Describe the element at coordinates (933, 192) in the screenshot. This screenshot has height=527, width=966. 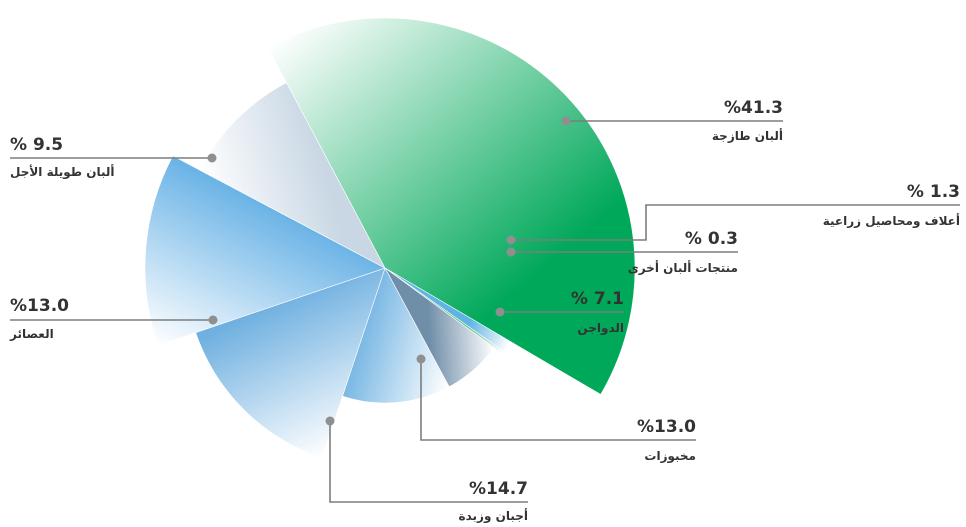
I see `slice-percentage-label: % 1.3` at that location.